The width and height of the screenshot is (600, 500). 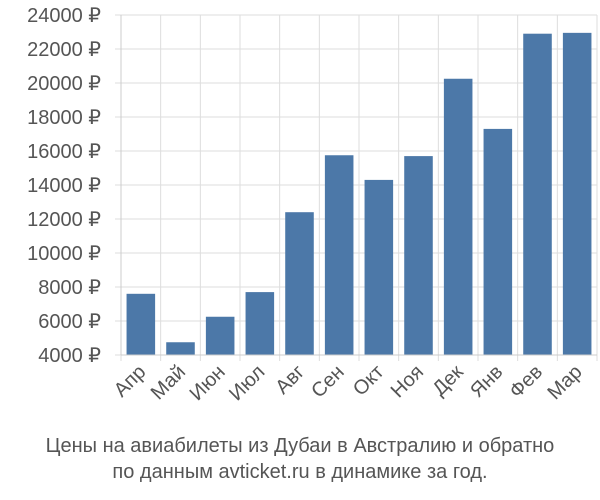 I want to click on bar-Апр, so click(x=141, y=324).